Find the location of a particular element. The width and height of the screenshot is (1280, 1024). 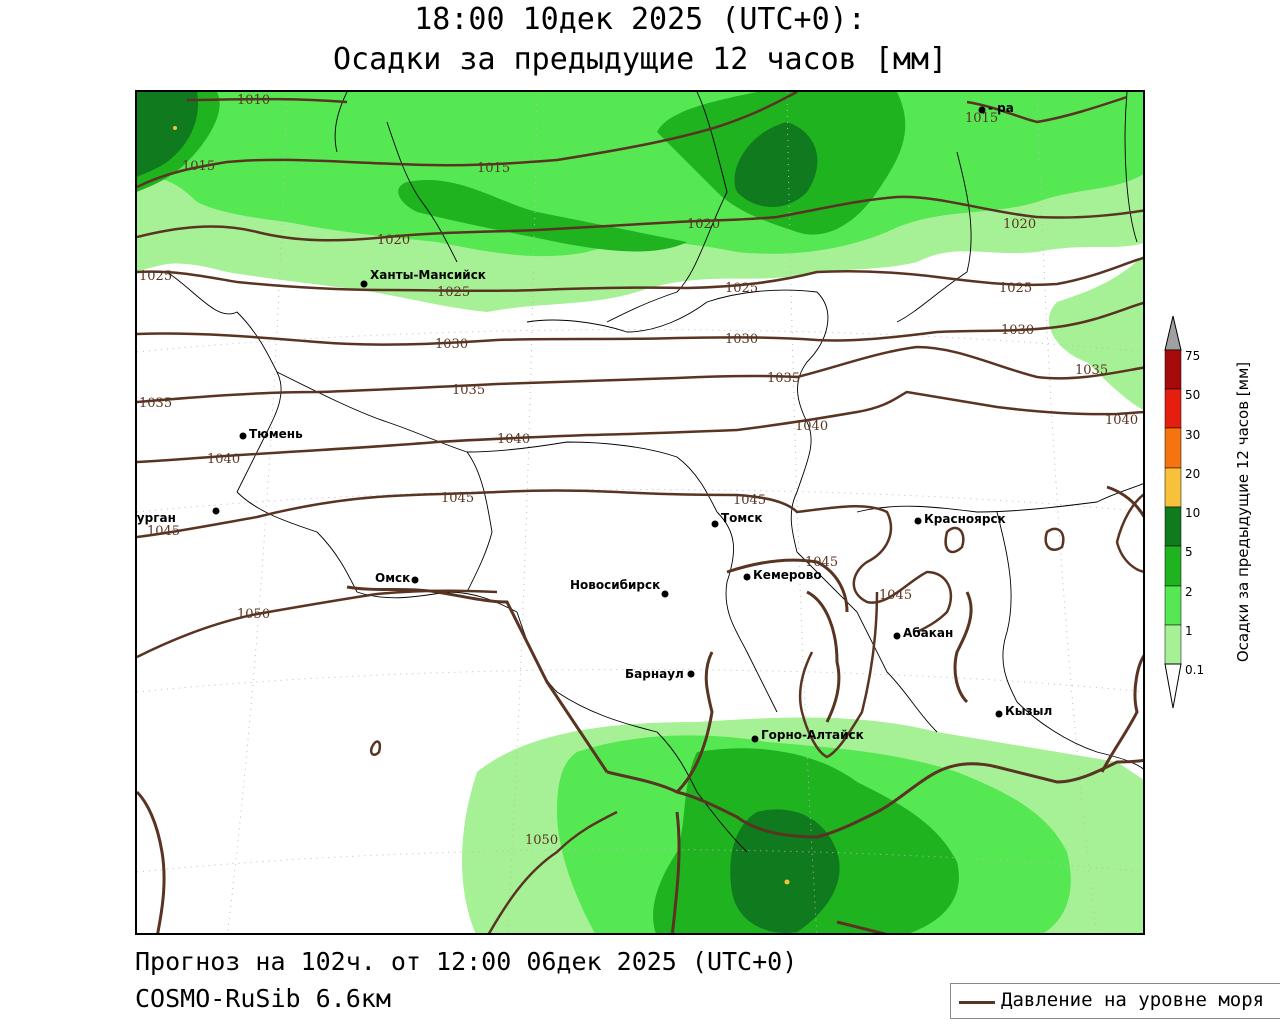

precip-north-dark is located at coordinates (521, 172).